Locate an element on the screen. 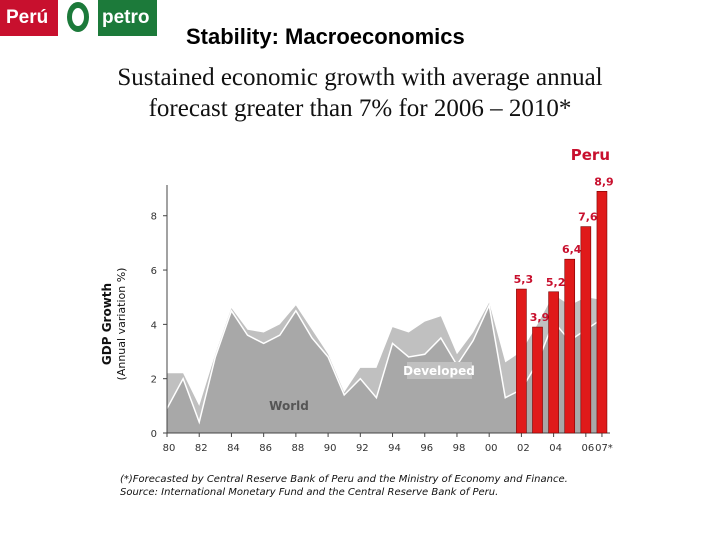 The height and width of the screenshot is (540, 720). x-tick-label: 06 is located at coordinates (587, 448).